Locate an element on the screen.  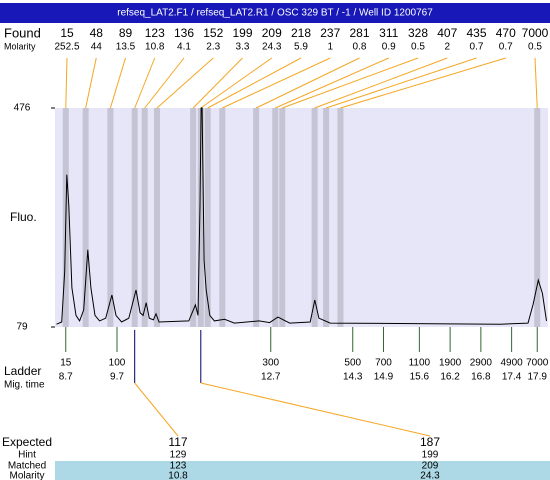
matched-value: 209 is located at coordinates (430, 466).